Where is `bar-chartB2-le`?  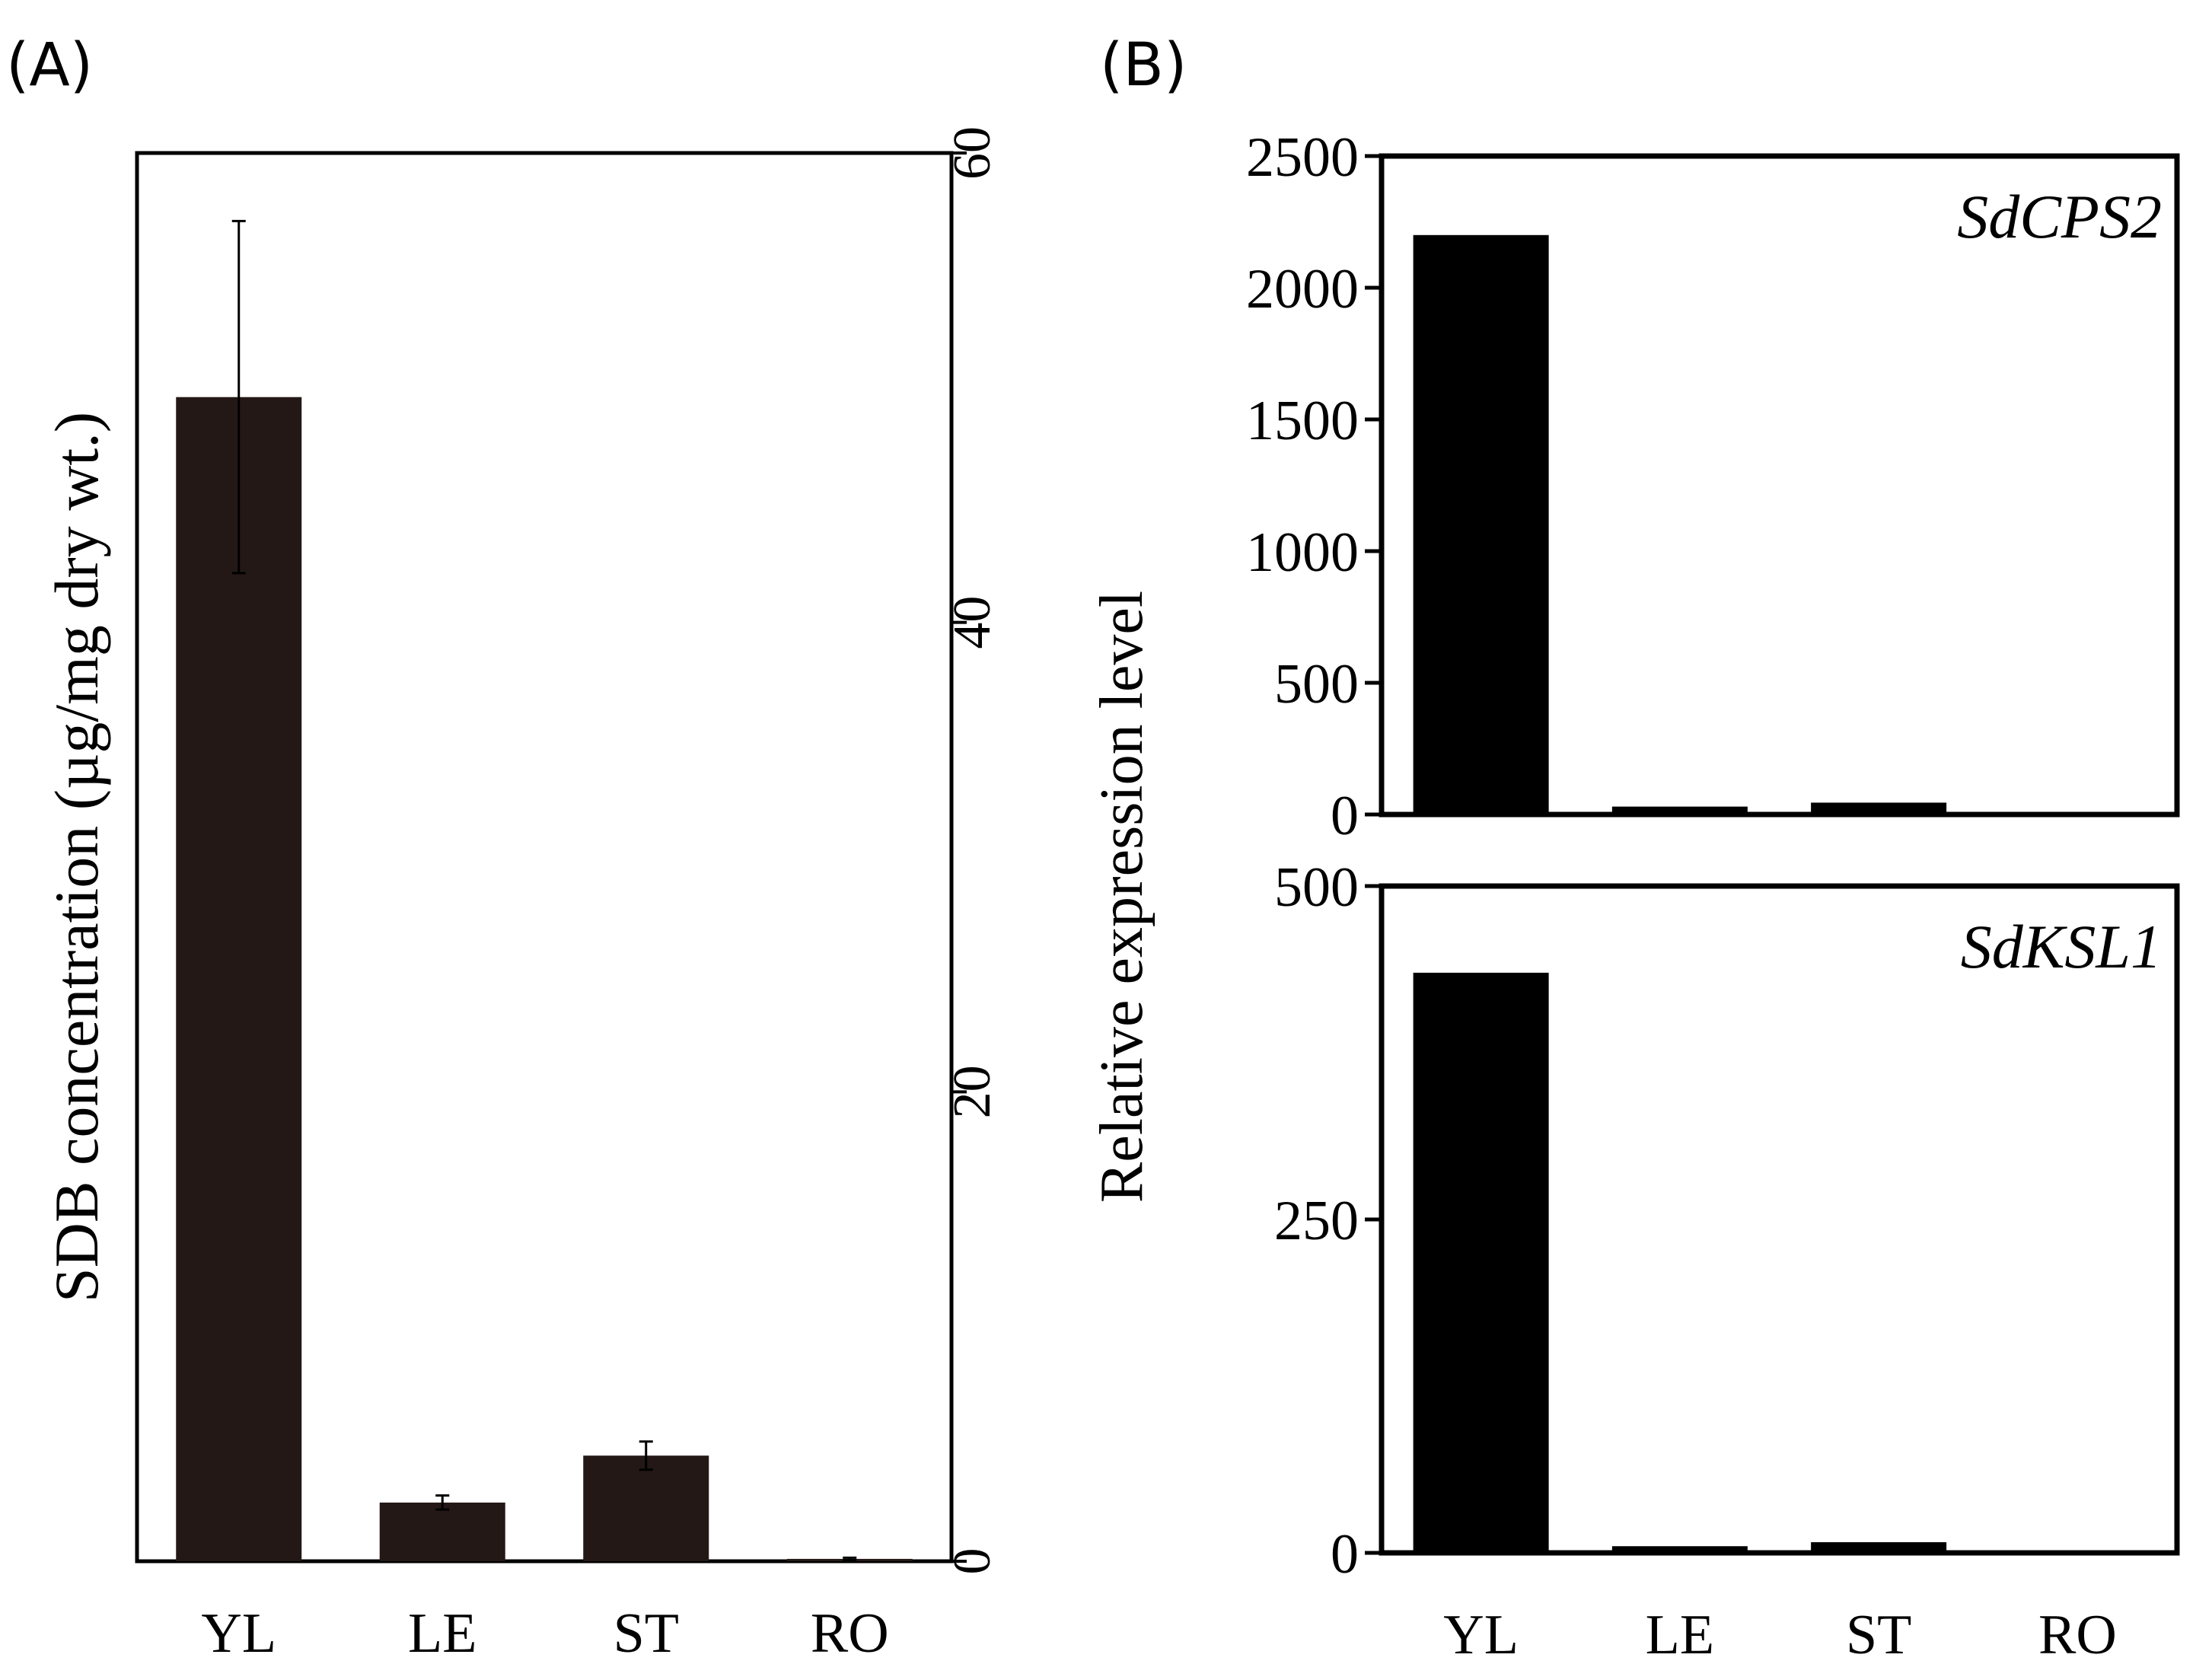
bar-chartB2-le is located at coordinates (1679, 1549).